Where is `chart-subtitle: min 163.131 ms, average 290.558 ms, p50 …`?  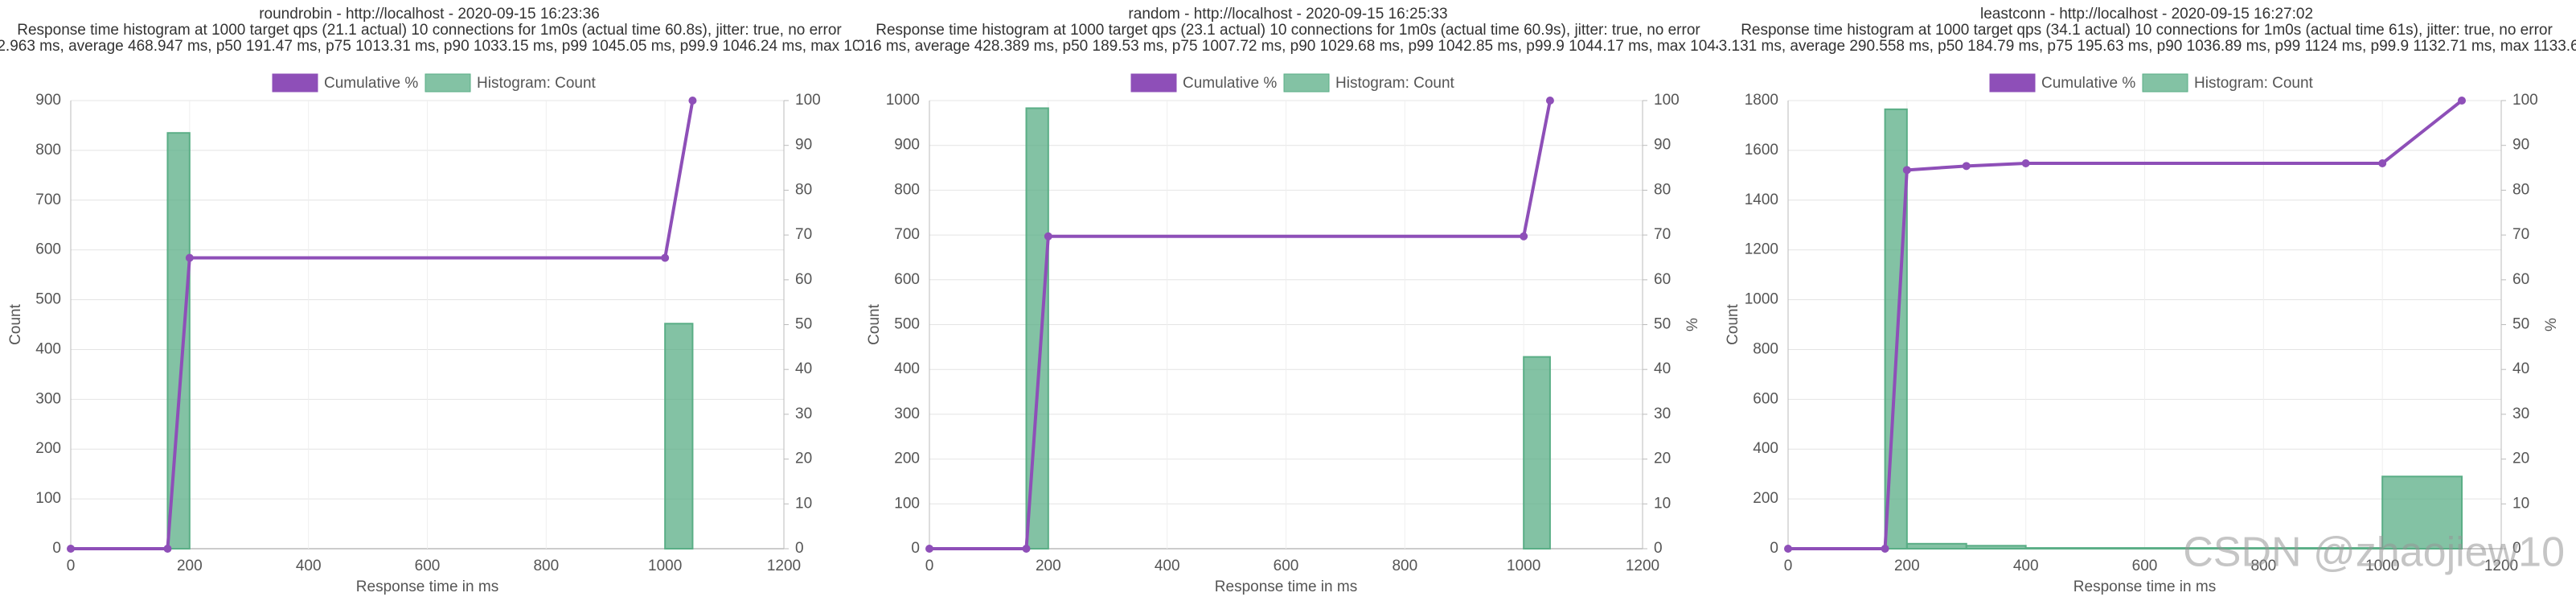
chart-subtitle: min 163.131 ms, average 290.558 ms, p50 … is located at coordinates (2124, 46).